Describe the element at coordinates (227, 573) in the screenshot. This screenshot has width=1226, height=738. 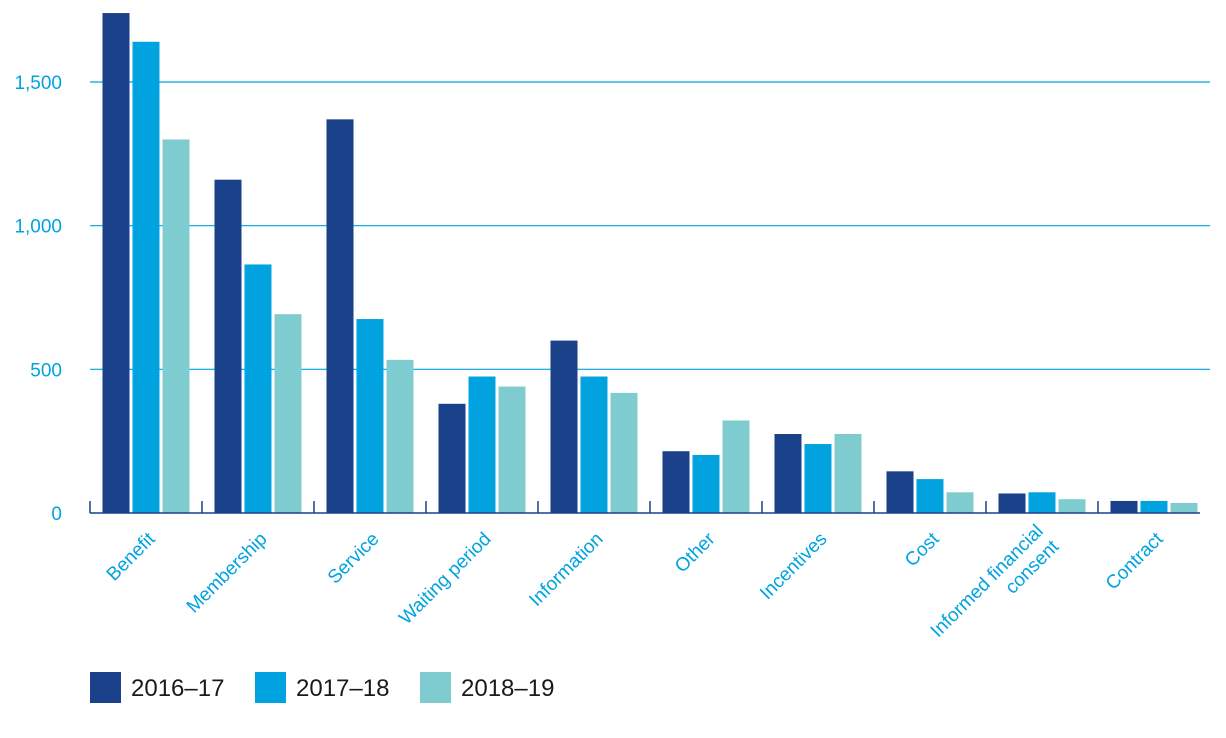
I see `x-tick-label: Membership` at that location.